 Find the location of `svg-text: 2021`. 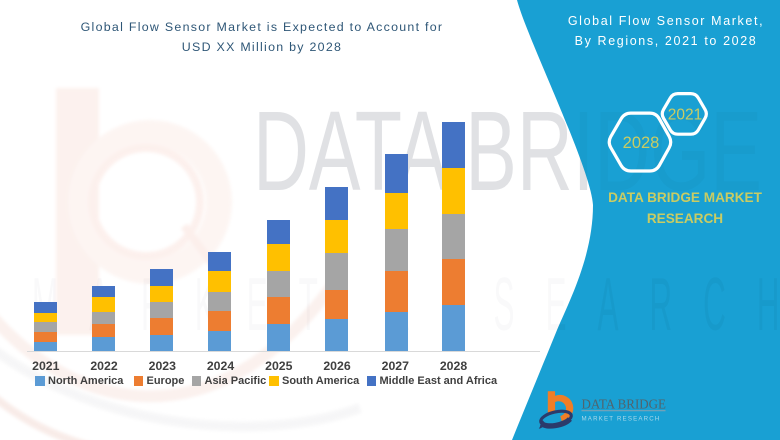

svg-text: 2021 is located at coordinates (685, 115).